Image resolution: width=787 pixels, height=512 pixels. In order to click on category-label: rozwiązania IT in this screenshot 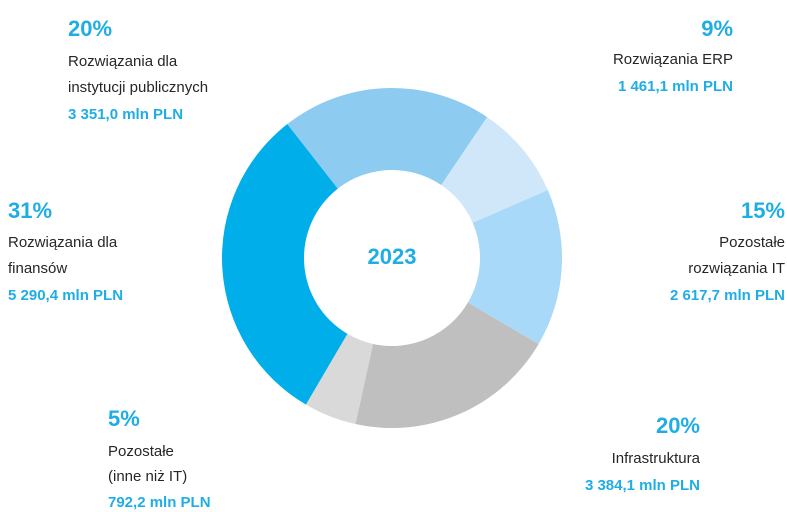, I will do `click(736, 268)`.